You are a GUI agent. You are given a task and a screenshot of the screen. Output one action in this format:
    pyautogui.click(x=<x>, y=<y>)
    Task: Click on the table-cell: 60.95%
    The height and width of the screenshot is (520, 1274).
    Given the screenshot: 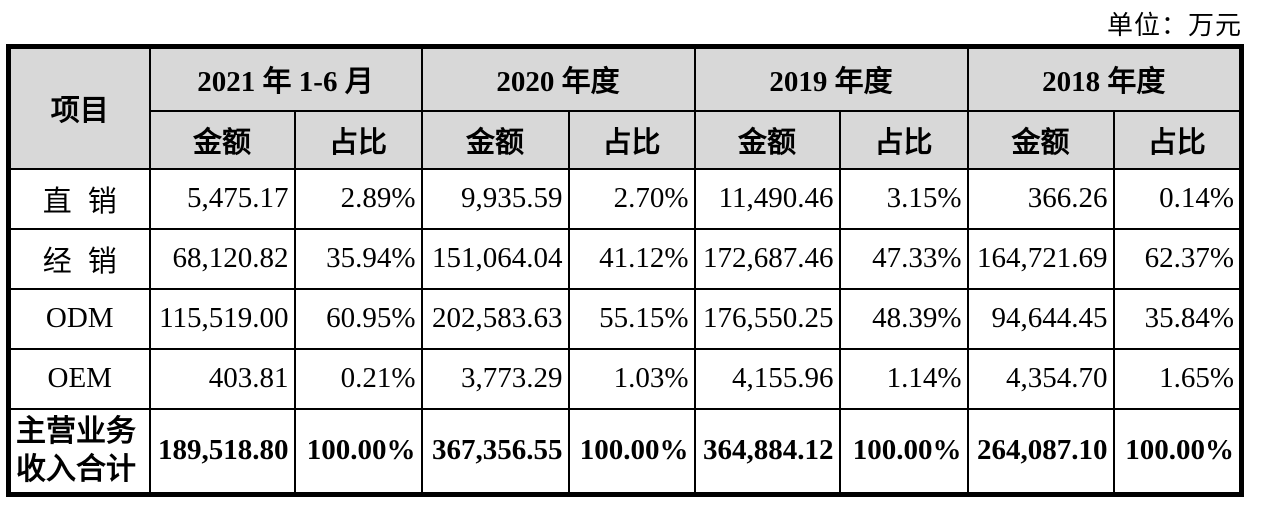 What is the action you would take?
    pyautogui.click(x=358, y=318)
    